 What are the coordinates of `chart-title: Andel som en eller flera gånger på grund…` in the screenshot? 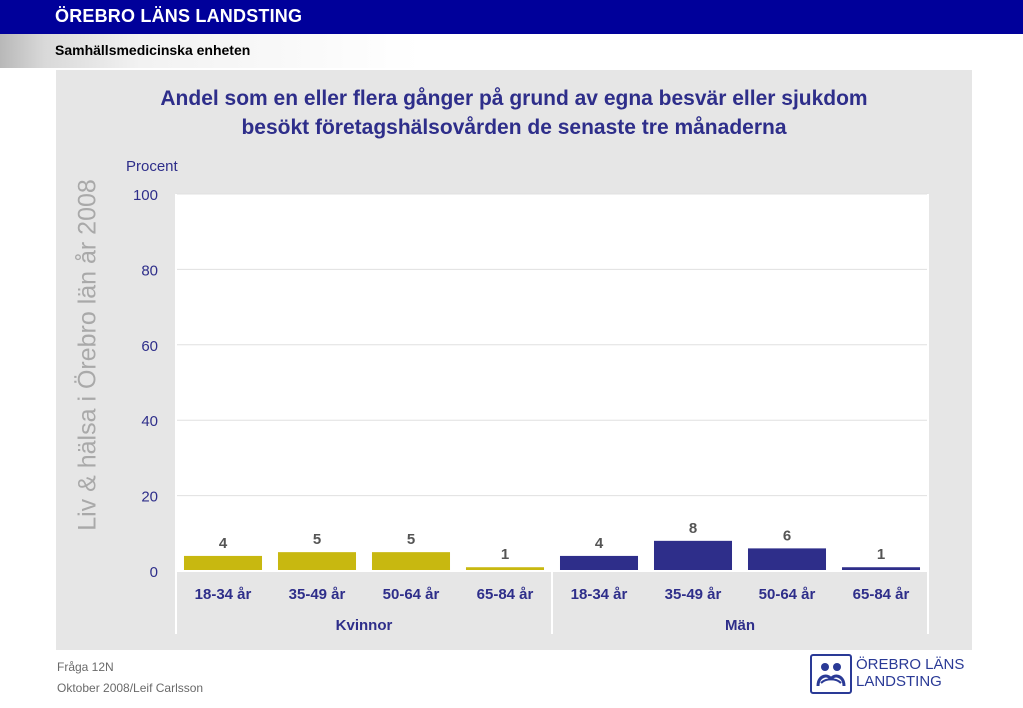 It's located at (514, 113).